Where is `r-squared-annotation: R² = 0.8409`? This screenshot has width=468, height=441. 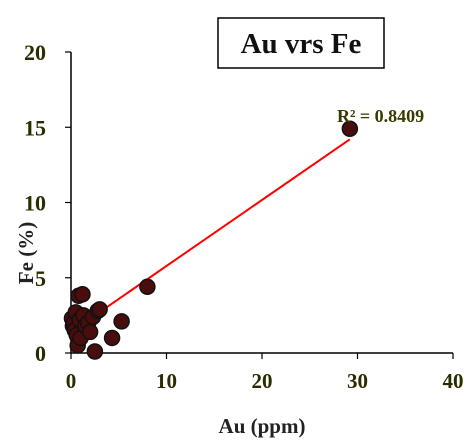 r-squared-annotation: R² = 0.8409 is located at coordinates (380, 116).